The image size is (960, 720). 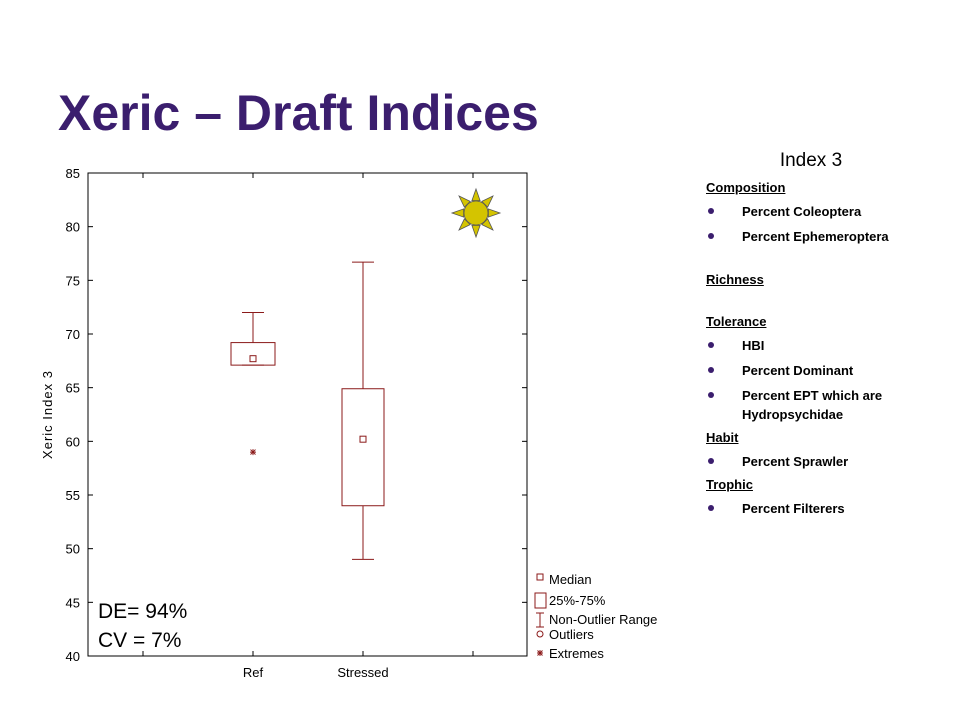 I want to click on legend-label: Non-Outlier Range, so click(x=603, y=619).